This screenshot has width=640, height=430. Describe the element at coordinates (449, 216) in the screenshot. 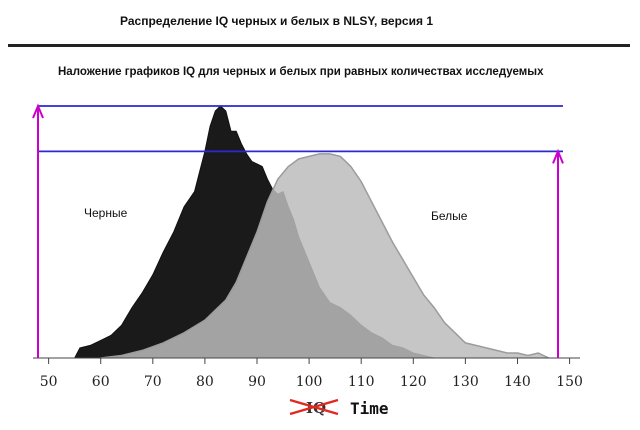

I see `series-label-white: Белые` at that location.